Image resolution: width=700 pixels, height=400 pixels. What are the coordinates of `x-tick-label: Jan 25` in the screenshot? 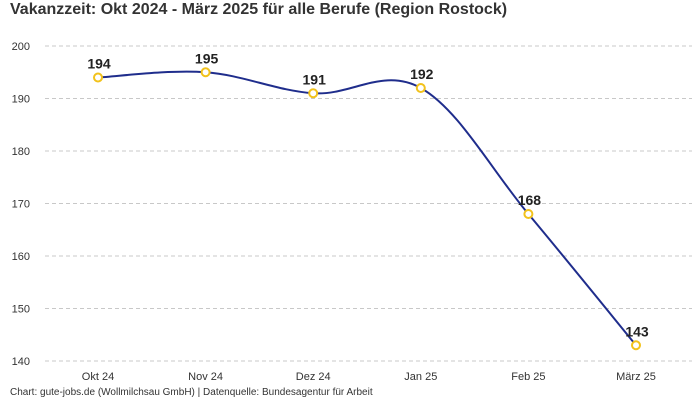 It's located at (420, 377).